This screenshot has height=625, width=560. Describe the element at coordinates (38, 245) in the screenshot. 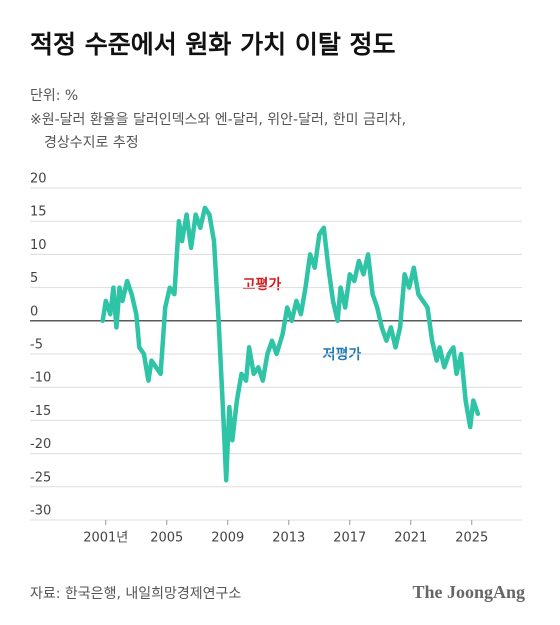

I see `y-tick-label: 10` at that location.